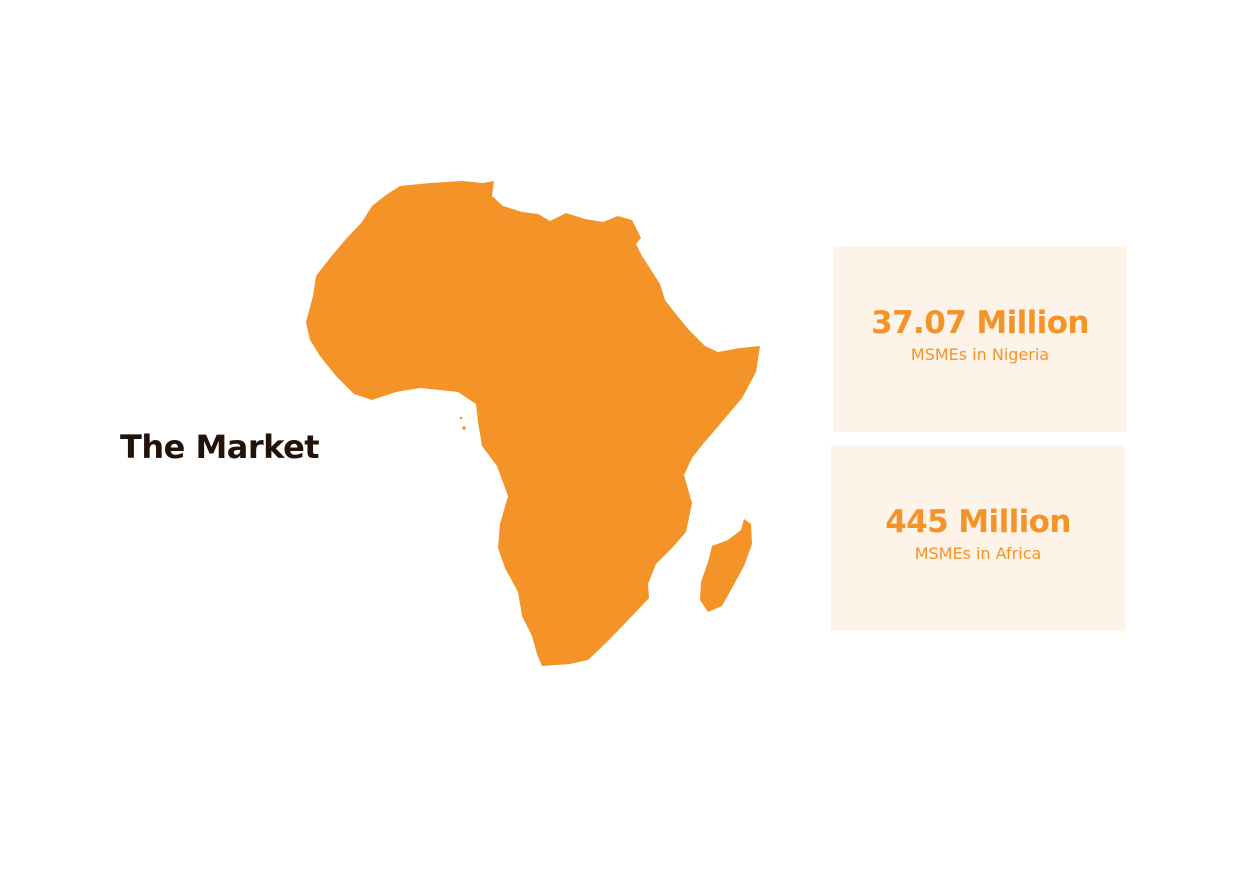 This screenshot has height=890, width=1260. I want to click on stat-label: MSMEs in Africa, so click(978, 553).